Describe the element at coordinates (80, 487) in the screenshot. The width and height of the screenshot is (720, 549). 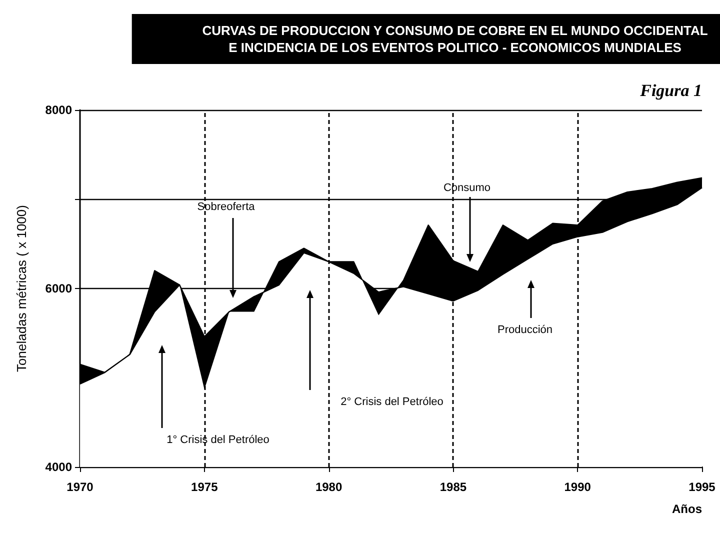
I see `x-tick-label: 1970` at that location.